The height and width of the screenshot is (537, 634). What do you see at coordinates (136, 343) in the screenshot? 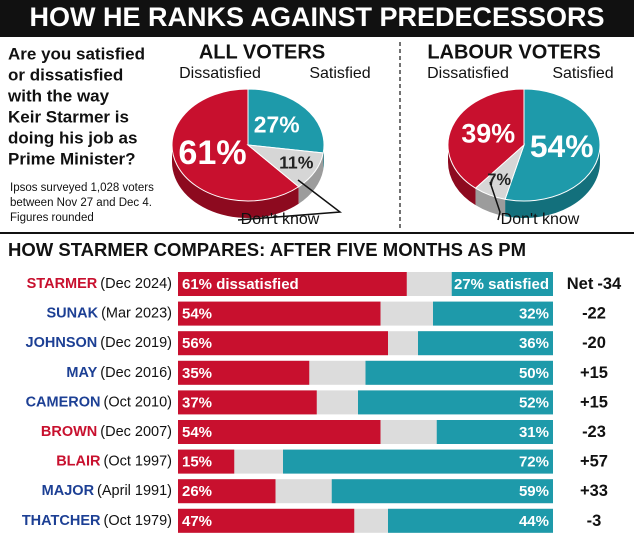
I see `row-date: (Dec 2019)` at bounding box center [136, 343].